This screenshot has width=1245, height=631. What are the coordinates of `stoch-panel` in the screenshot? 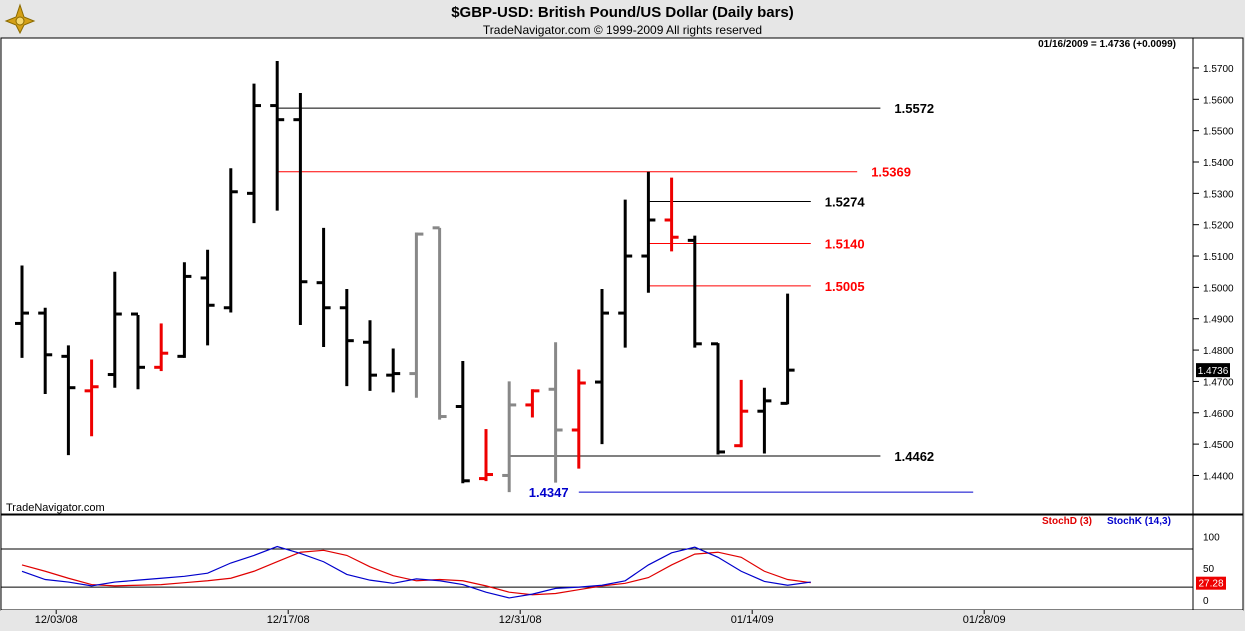 It's located at (597, 562).